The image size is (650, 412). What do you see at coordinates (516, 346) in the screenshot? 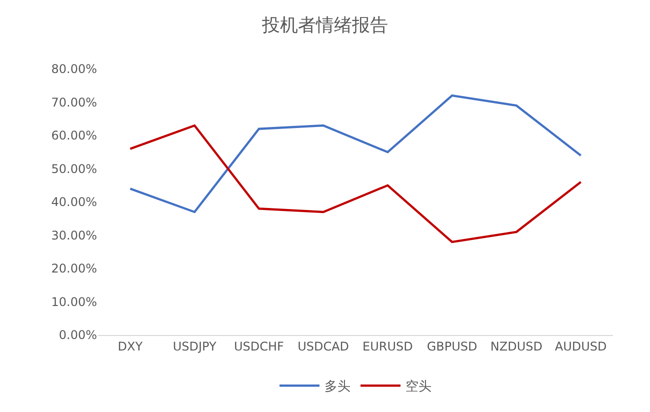
I see `x-tick-label: NZDUSD` at bounding box center [516, 346].